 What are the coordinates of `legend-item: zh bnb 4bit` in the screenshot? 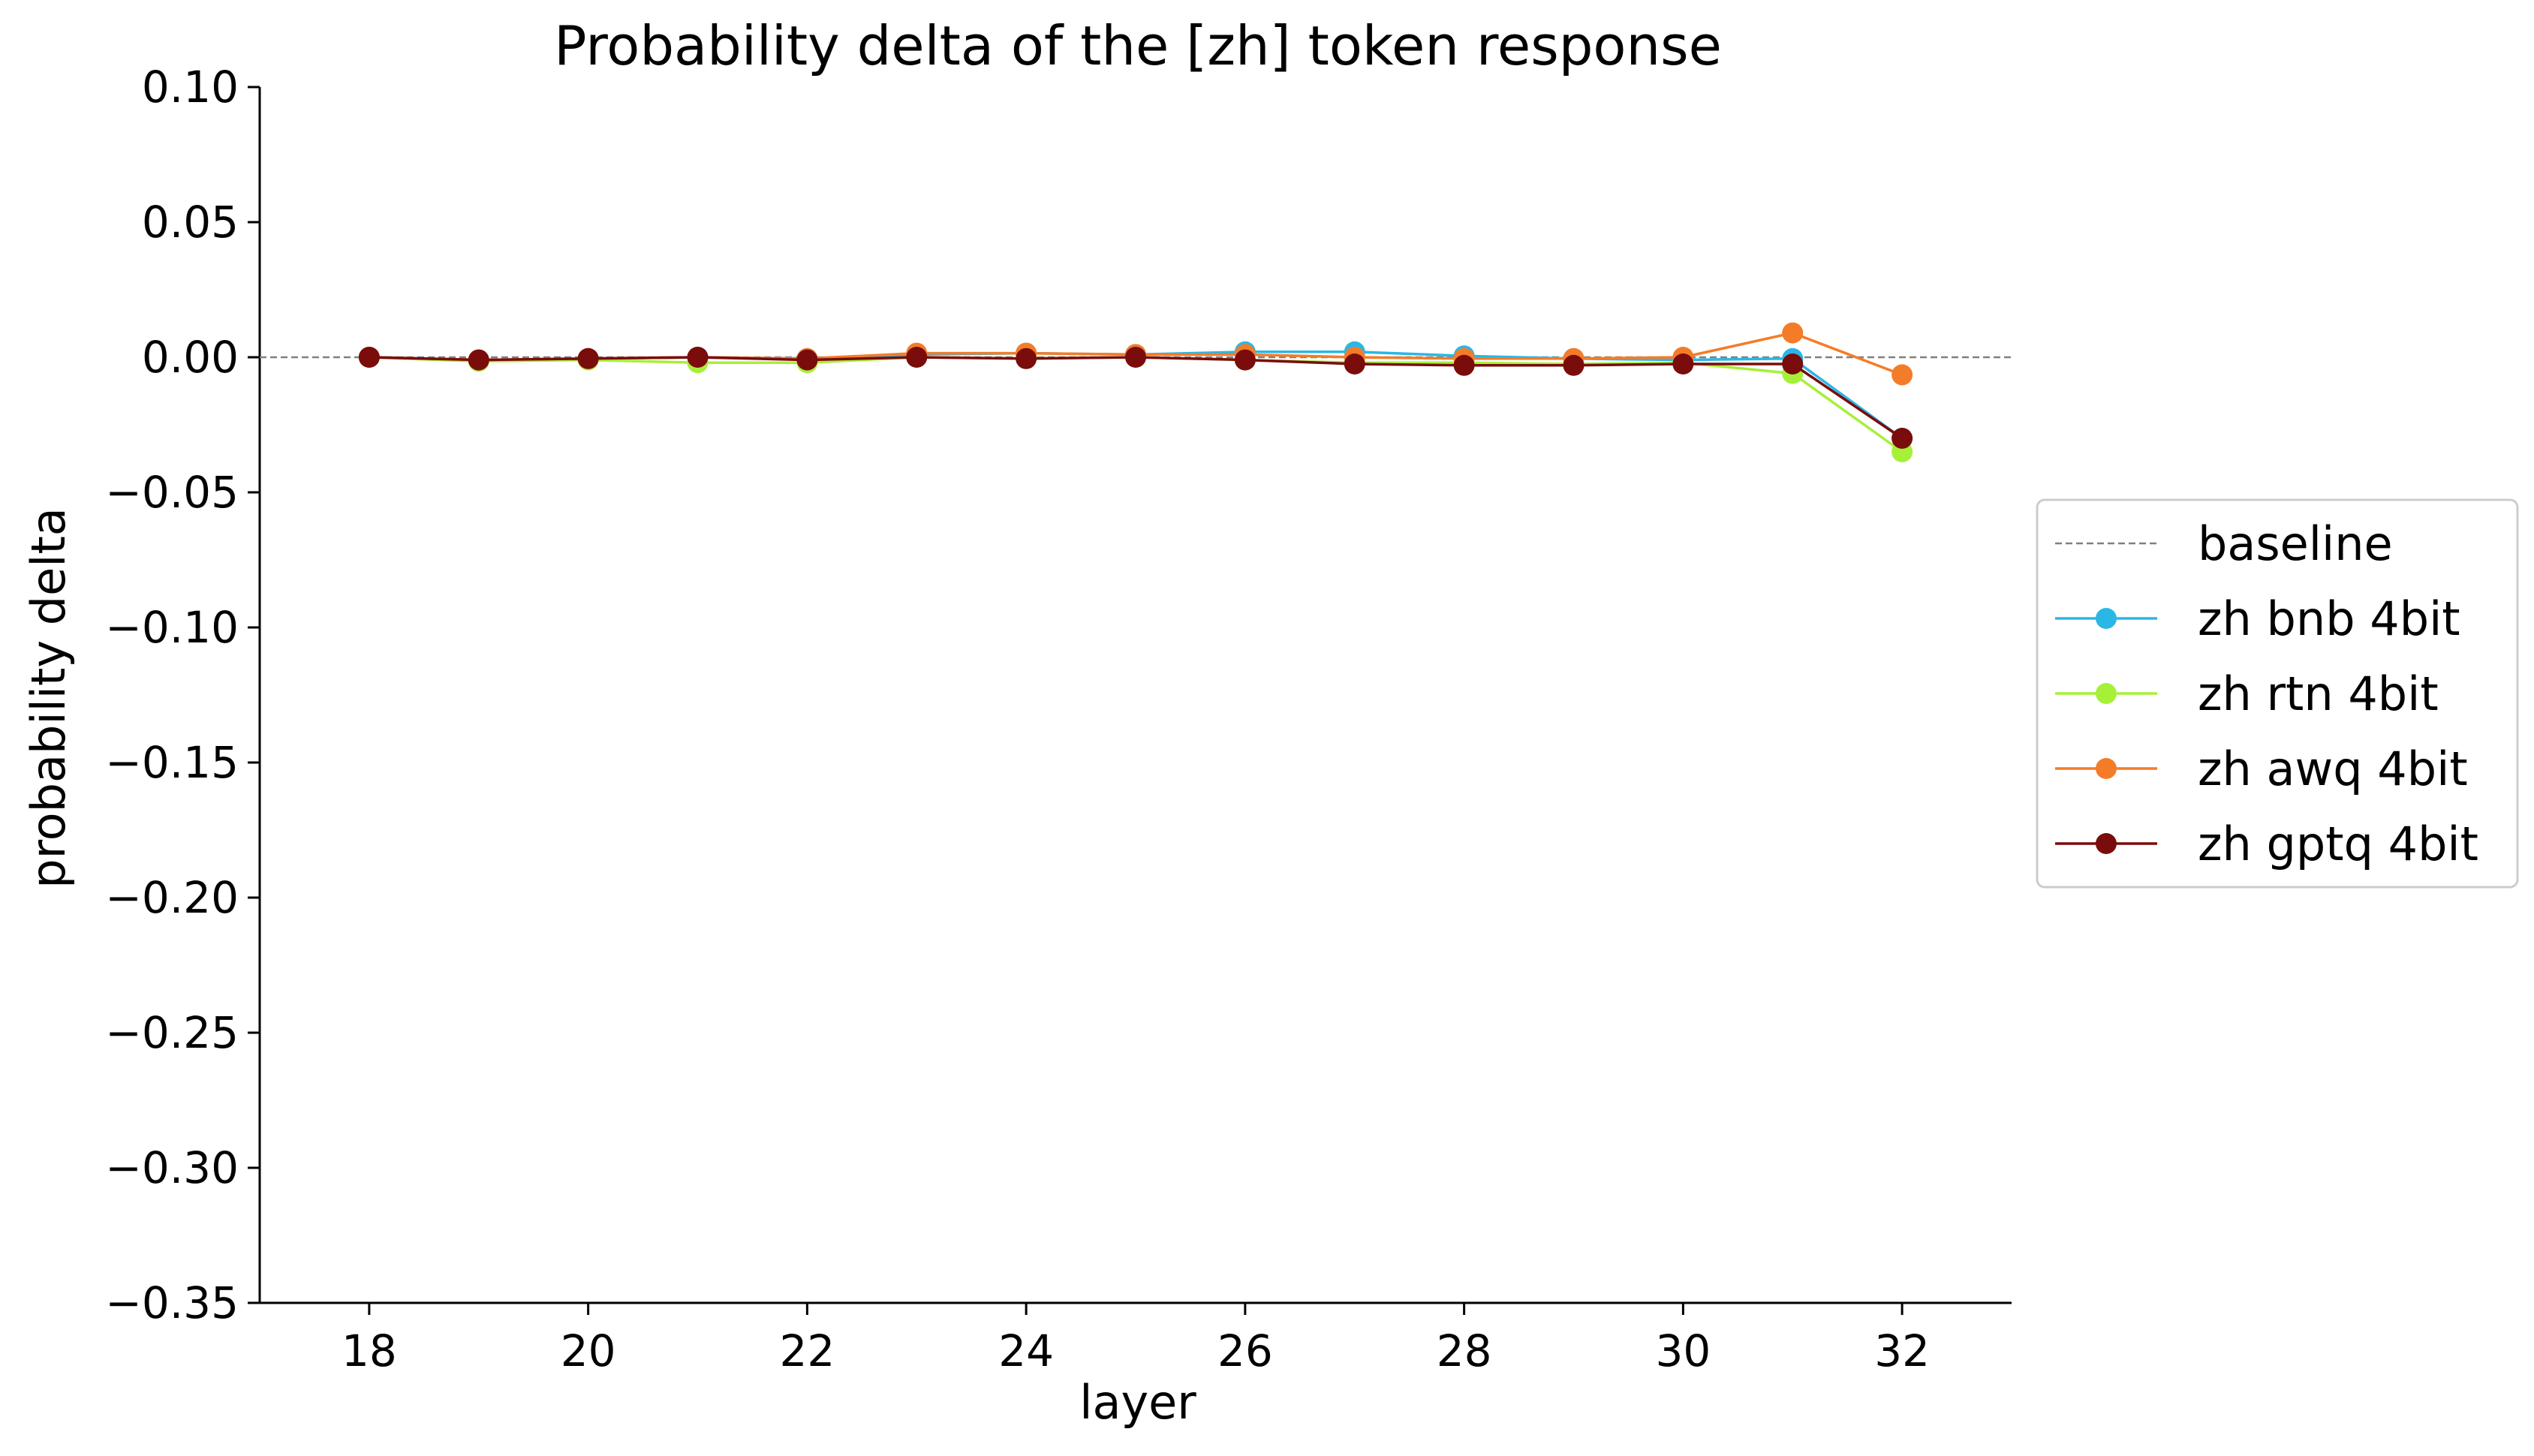 It's located at (2257, 618).